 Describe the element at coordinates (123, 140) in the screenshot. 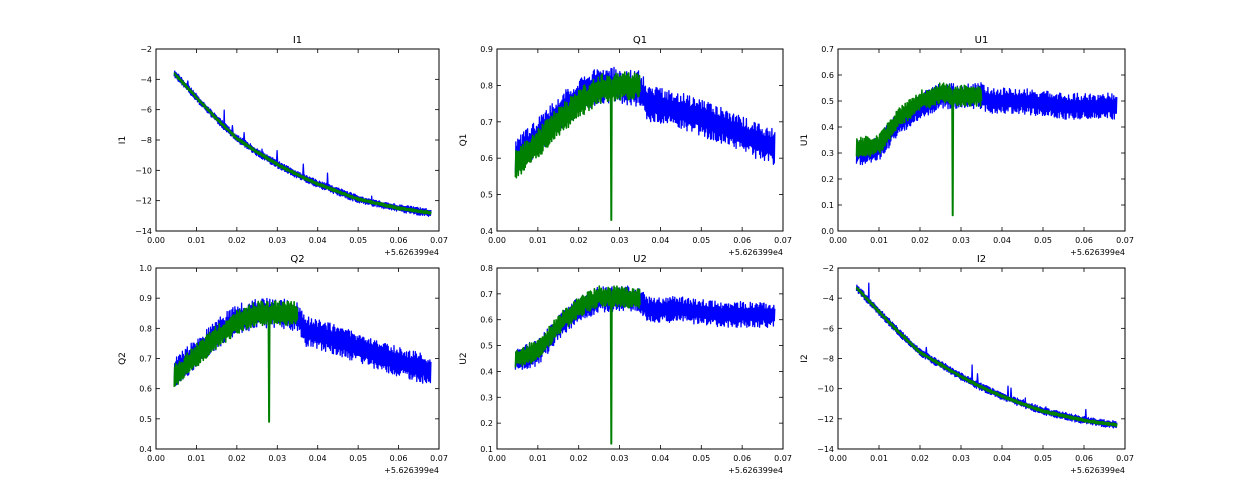

I see `y-axis-label: I1` at that location.